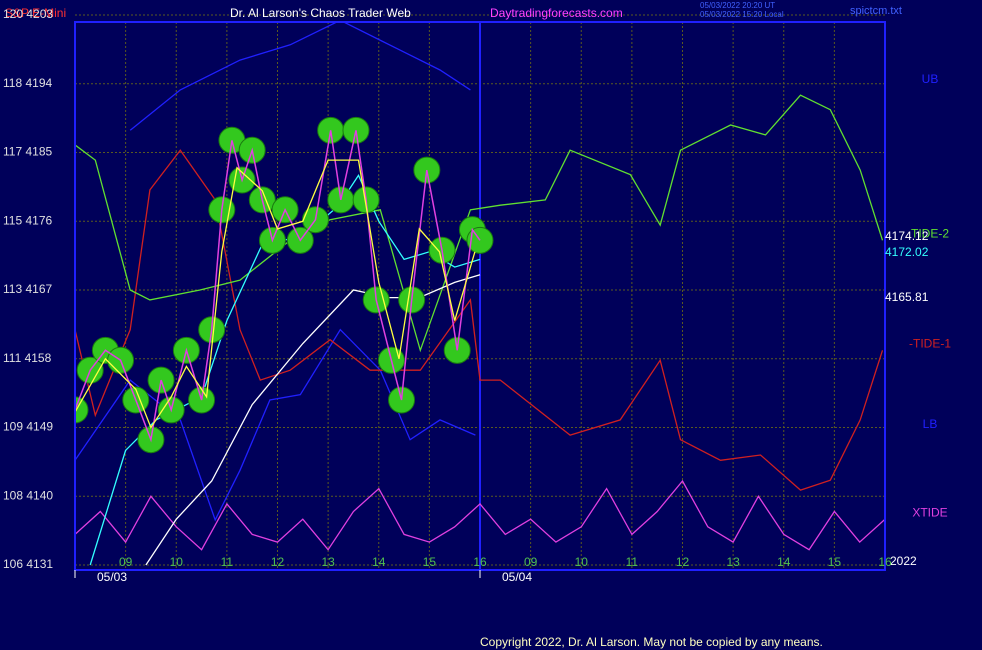 The image size is (982, 650). I want to click on y-tick-label: 118 4194, so click(27, 83).